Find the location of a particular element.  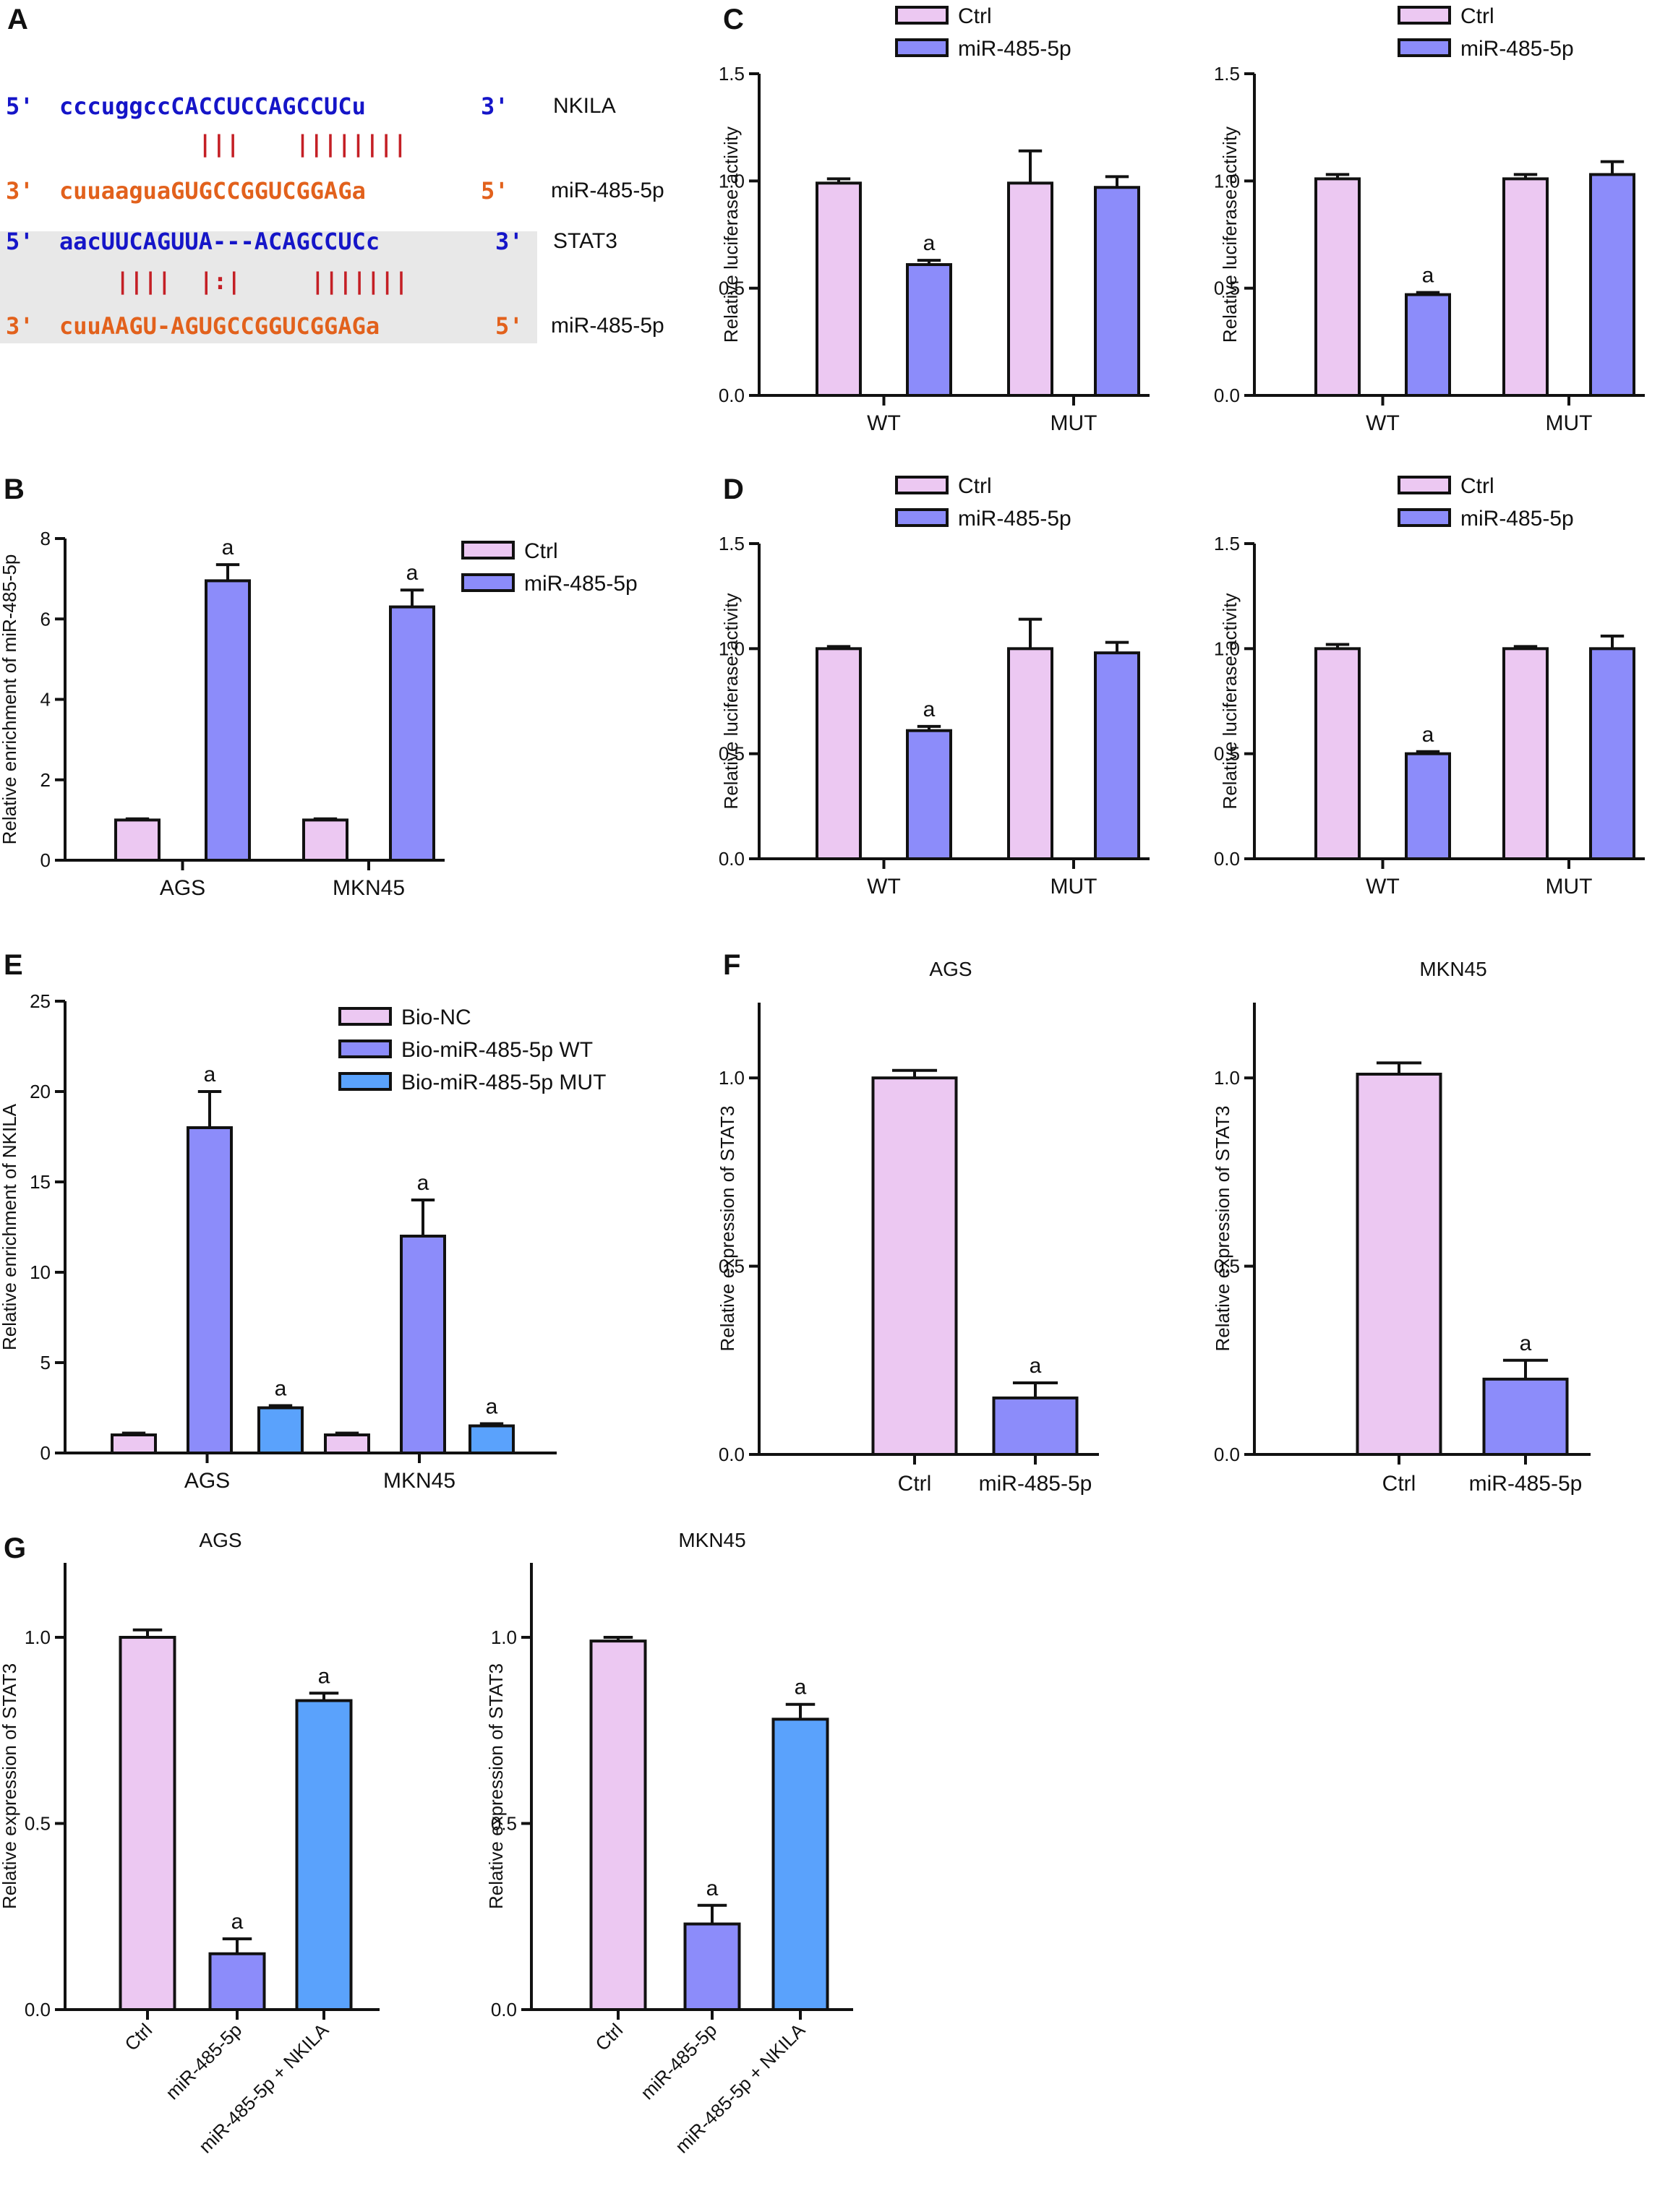

mir-prime3: 3' is located at coordinates (20, 191).